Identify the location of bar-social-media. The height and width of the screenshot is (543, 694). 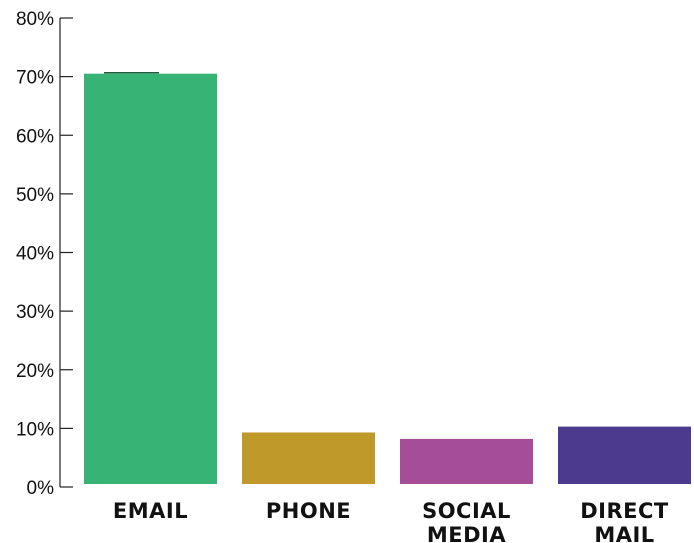
(466, 461).